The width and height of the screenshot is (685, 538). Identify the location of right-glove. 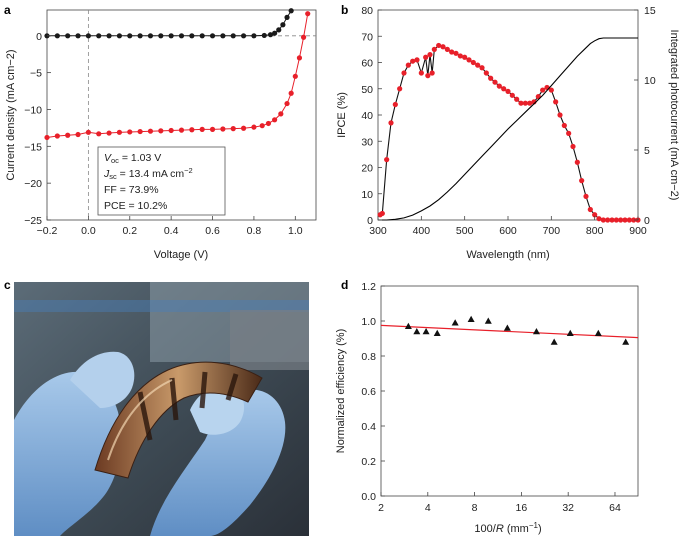
(218, 462).